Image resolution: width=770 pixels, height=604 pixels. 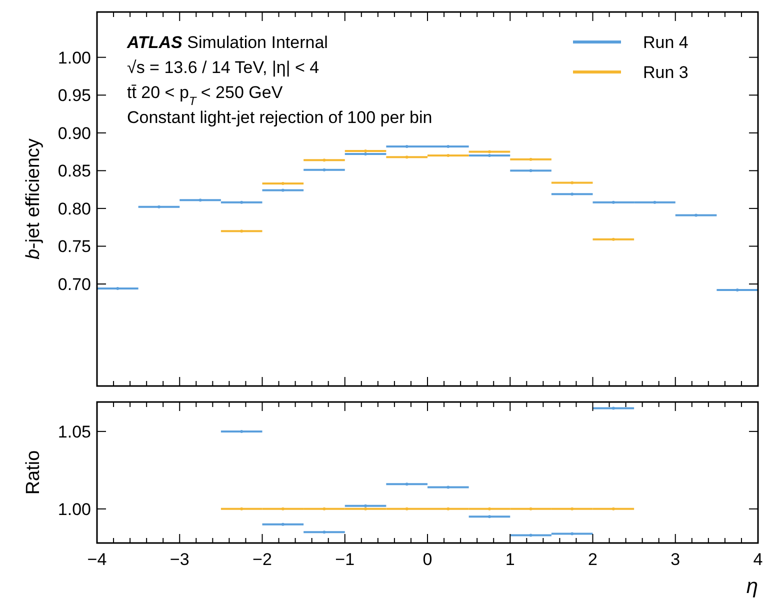 I want to click on x-tick-label: −4, so click(x=97, y=559).